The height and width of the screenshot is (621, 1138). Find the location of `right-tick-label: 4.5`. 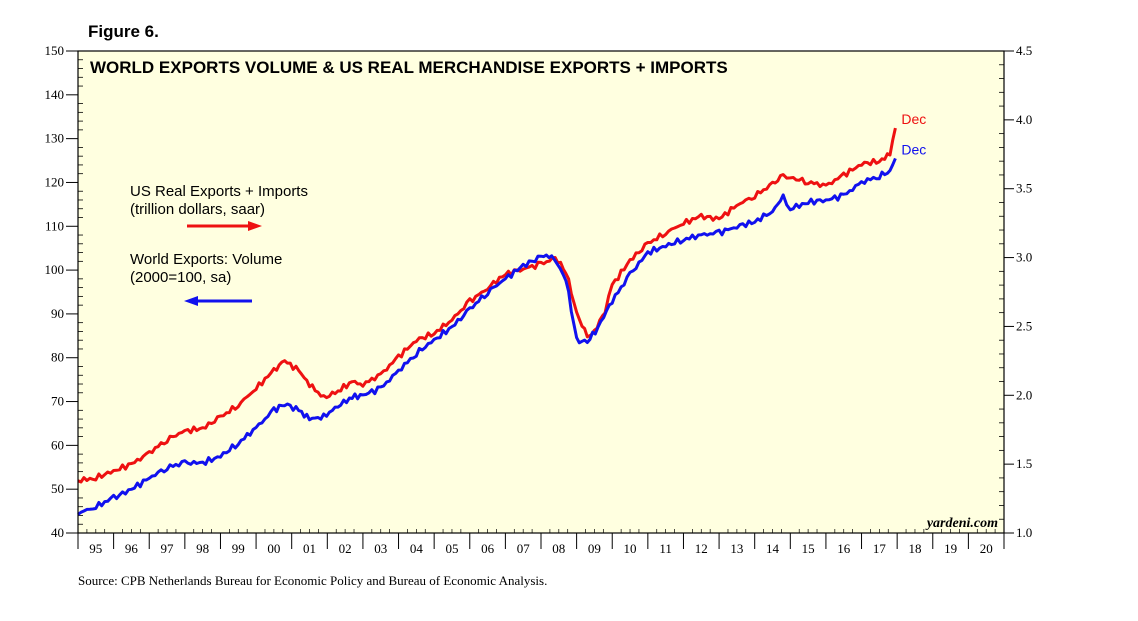

right-tick-label: 4.5 is located at coordinates (1024, 50).